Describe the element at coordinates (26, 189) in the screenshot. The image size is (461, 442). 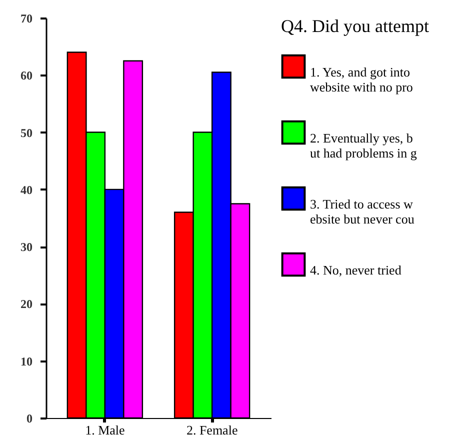
I see `y-tick-label: 40` at that location.